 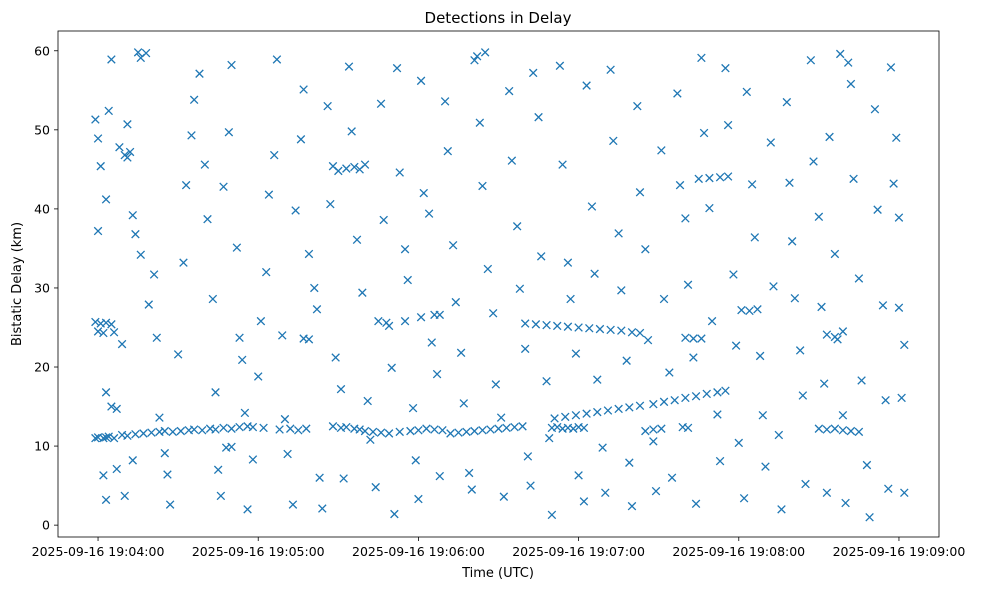 I want to click on y-tick-label: 50, so click(x=42, y=129).